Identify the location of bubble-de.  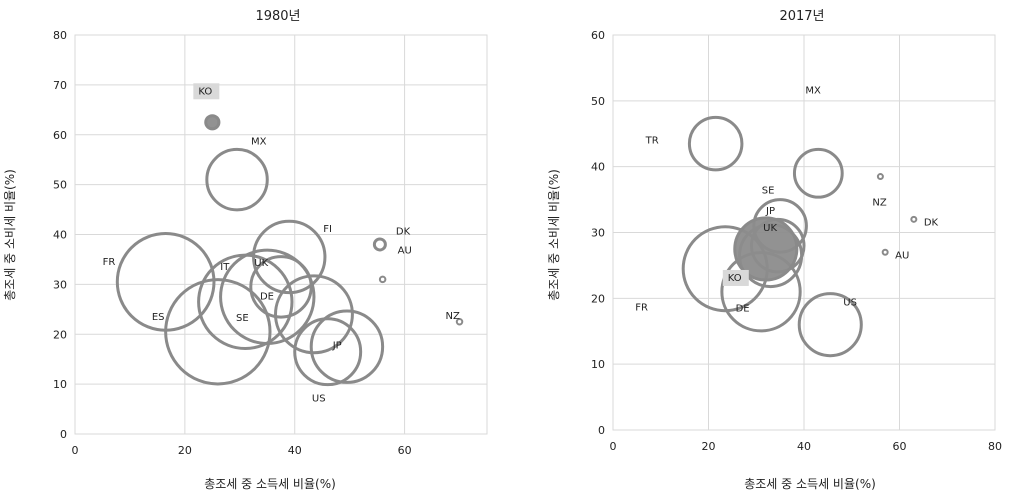
(314, 314).